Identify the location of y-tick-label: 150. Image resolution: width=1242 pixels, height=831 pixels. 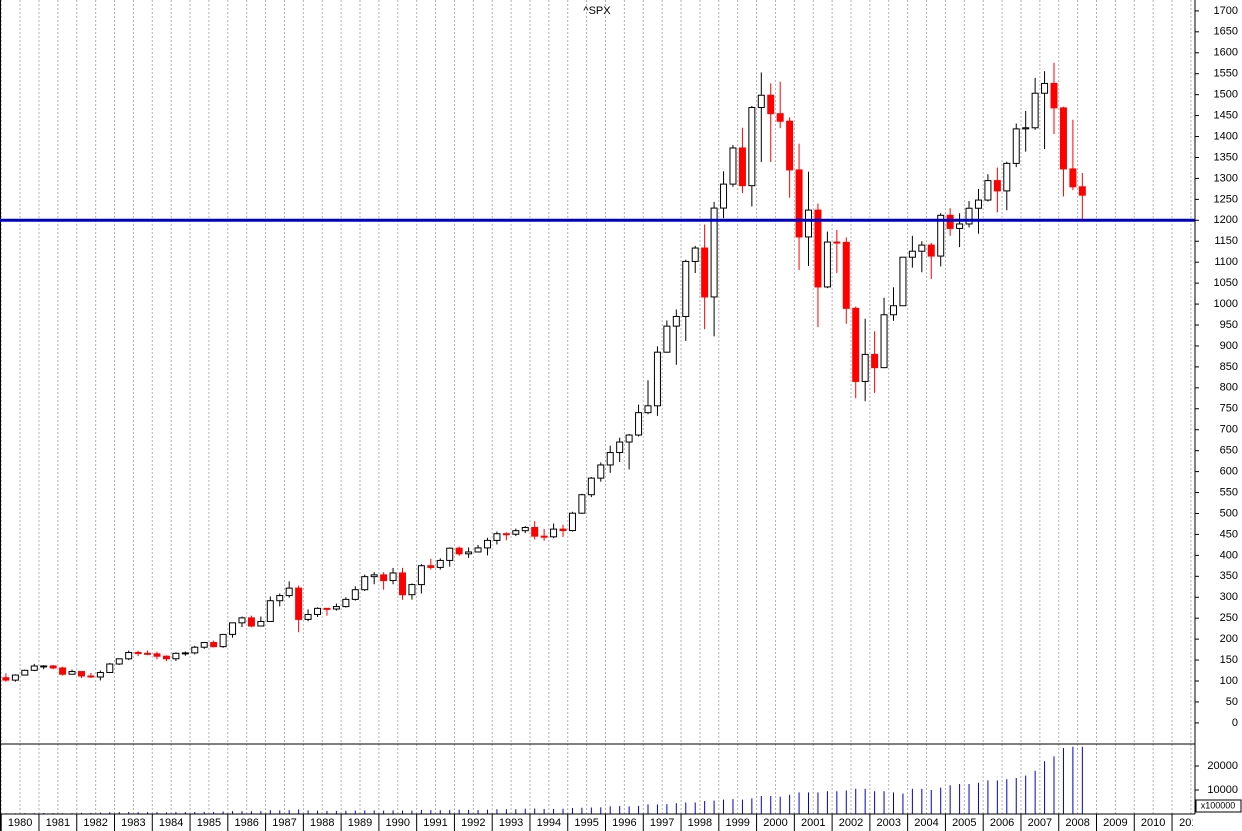
(1229, 660).